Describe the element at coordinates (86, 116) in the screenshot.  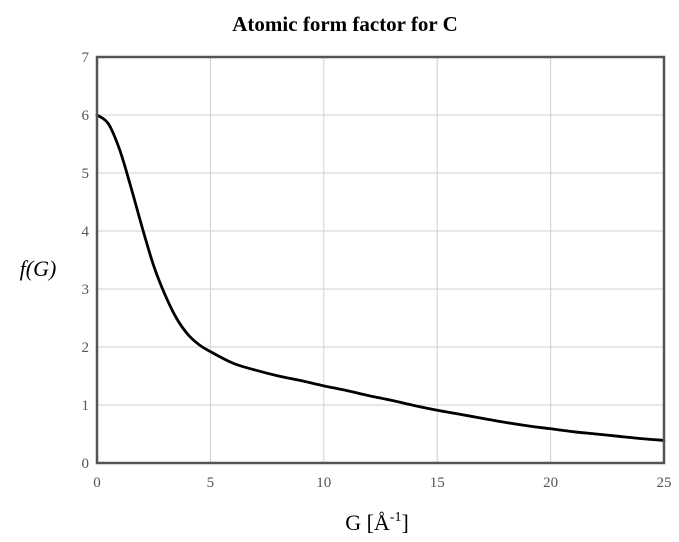
I see `y-tick-label: 6` at that location.